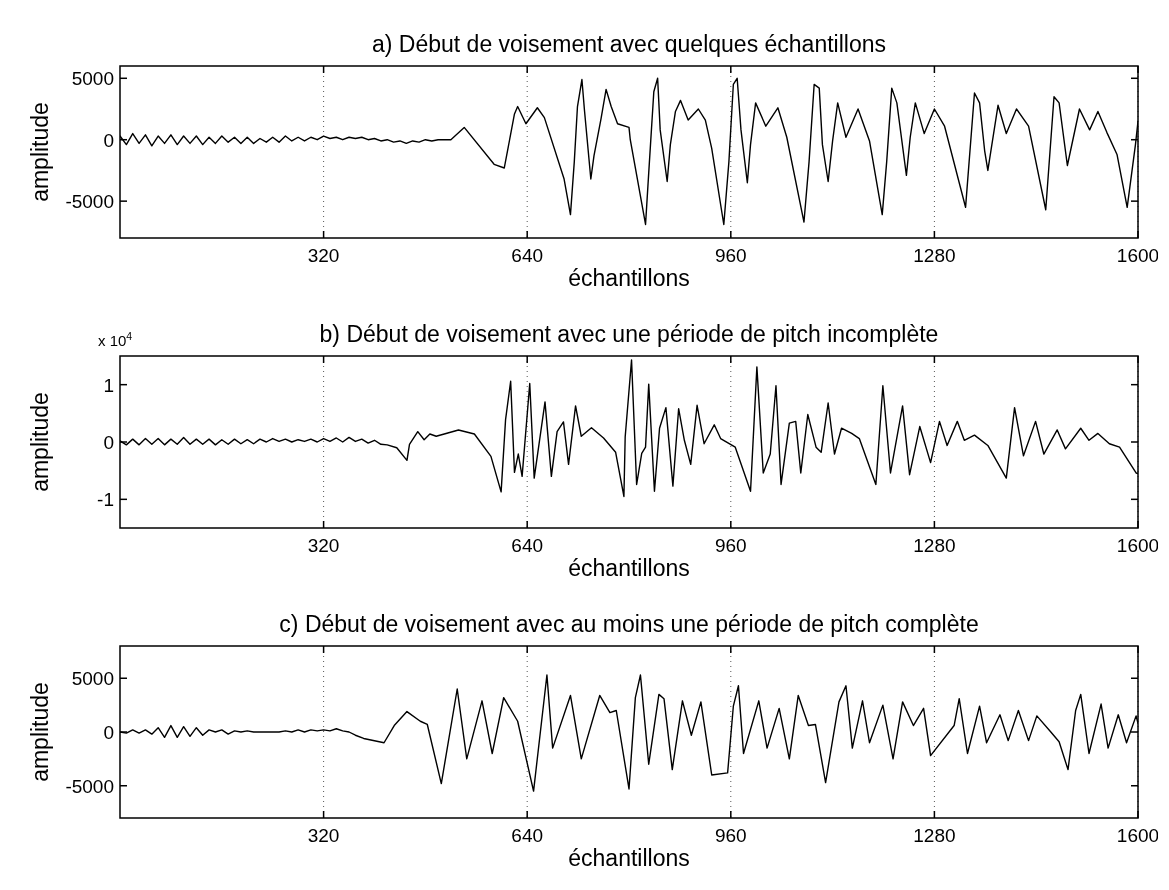  Describe the element at coordinates (115, 339) in the screenshot. I see `text: x 10$^{4}$` at that location.